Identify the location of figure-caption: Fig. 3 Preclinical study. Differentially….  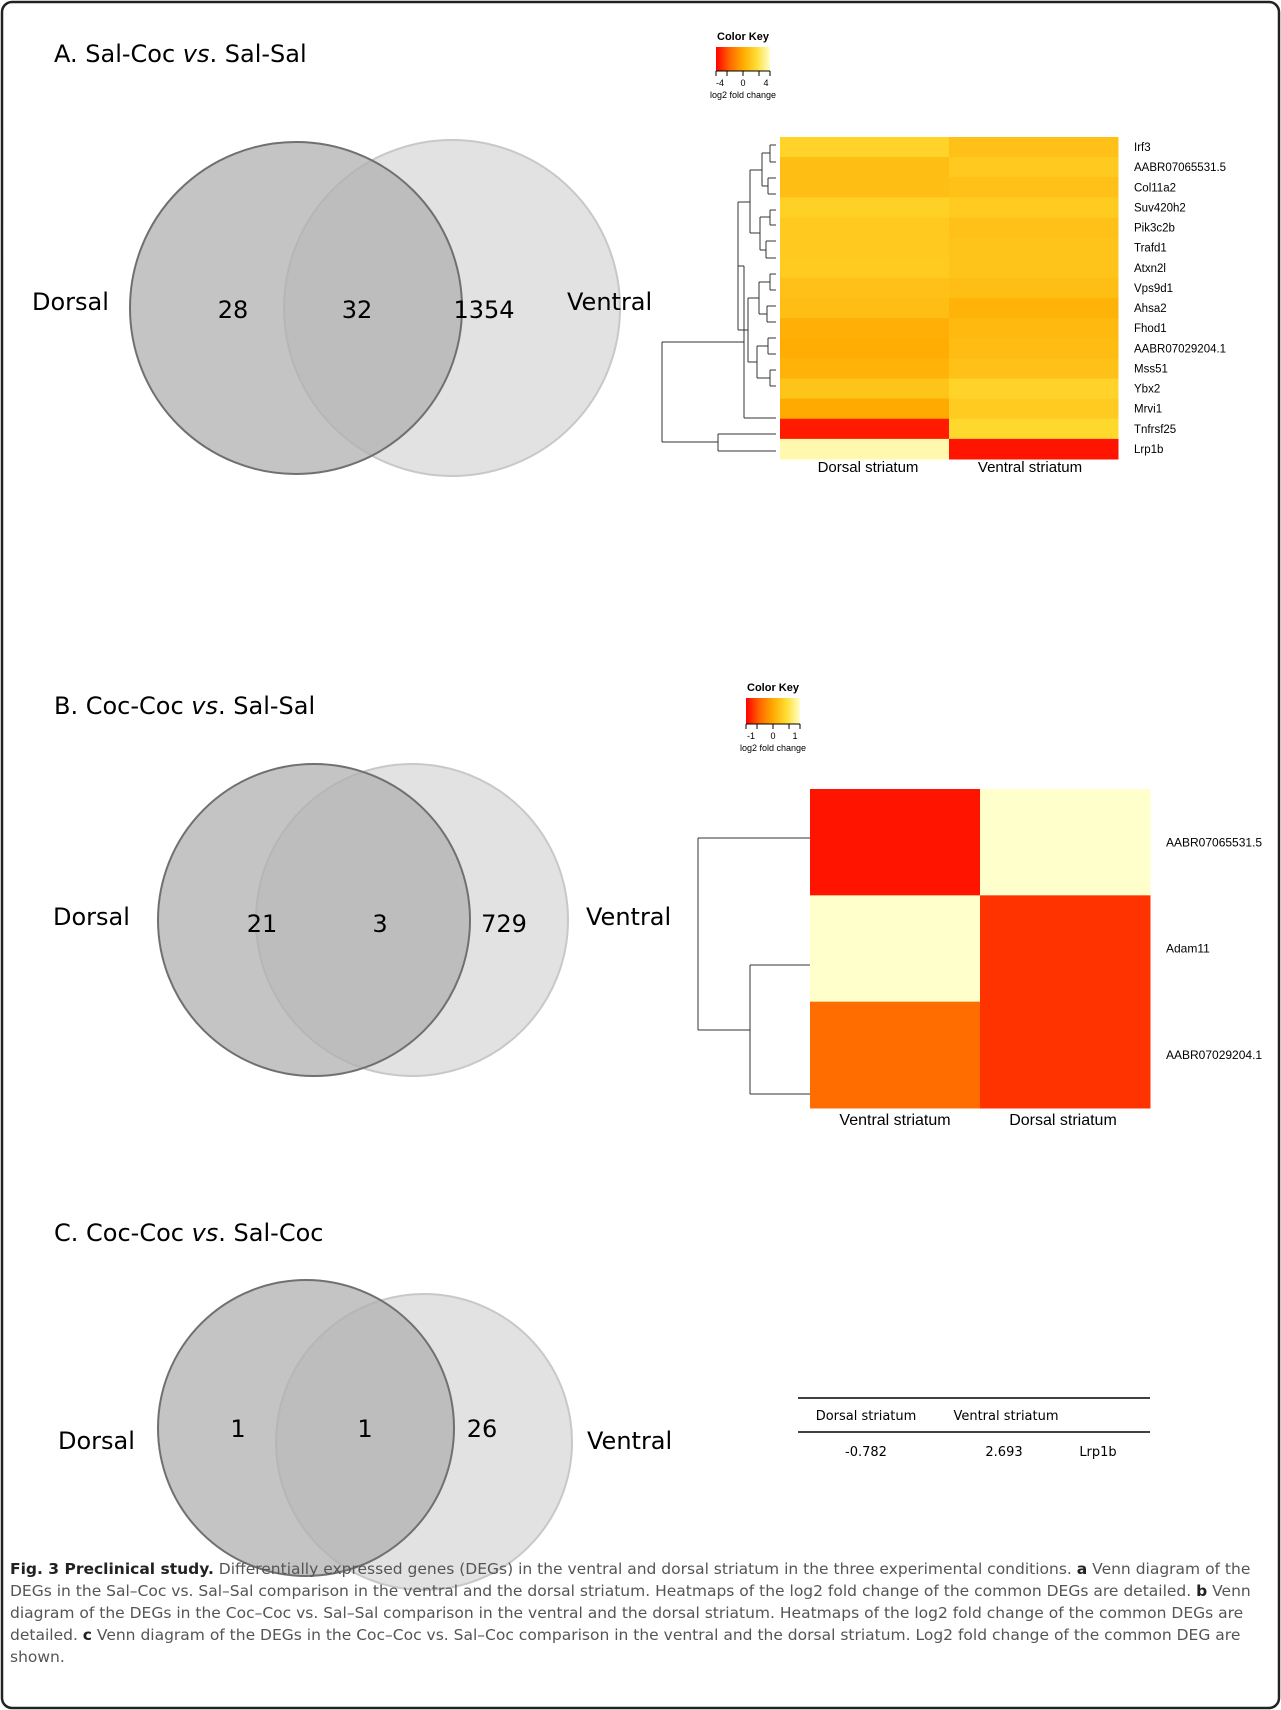
(641, 1613).